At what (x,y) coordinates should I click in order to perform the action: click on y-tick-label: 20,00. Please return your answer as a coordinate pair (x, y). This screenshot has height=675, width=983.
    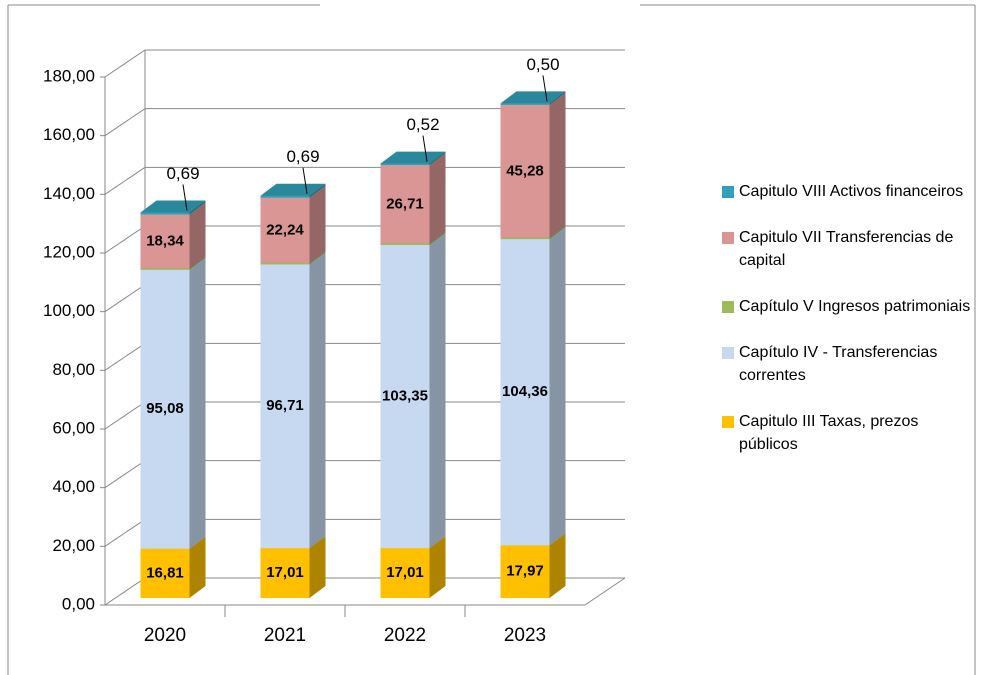
    Looking at the image, I should click on (73, 545).